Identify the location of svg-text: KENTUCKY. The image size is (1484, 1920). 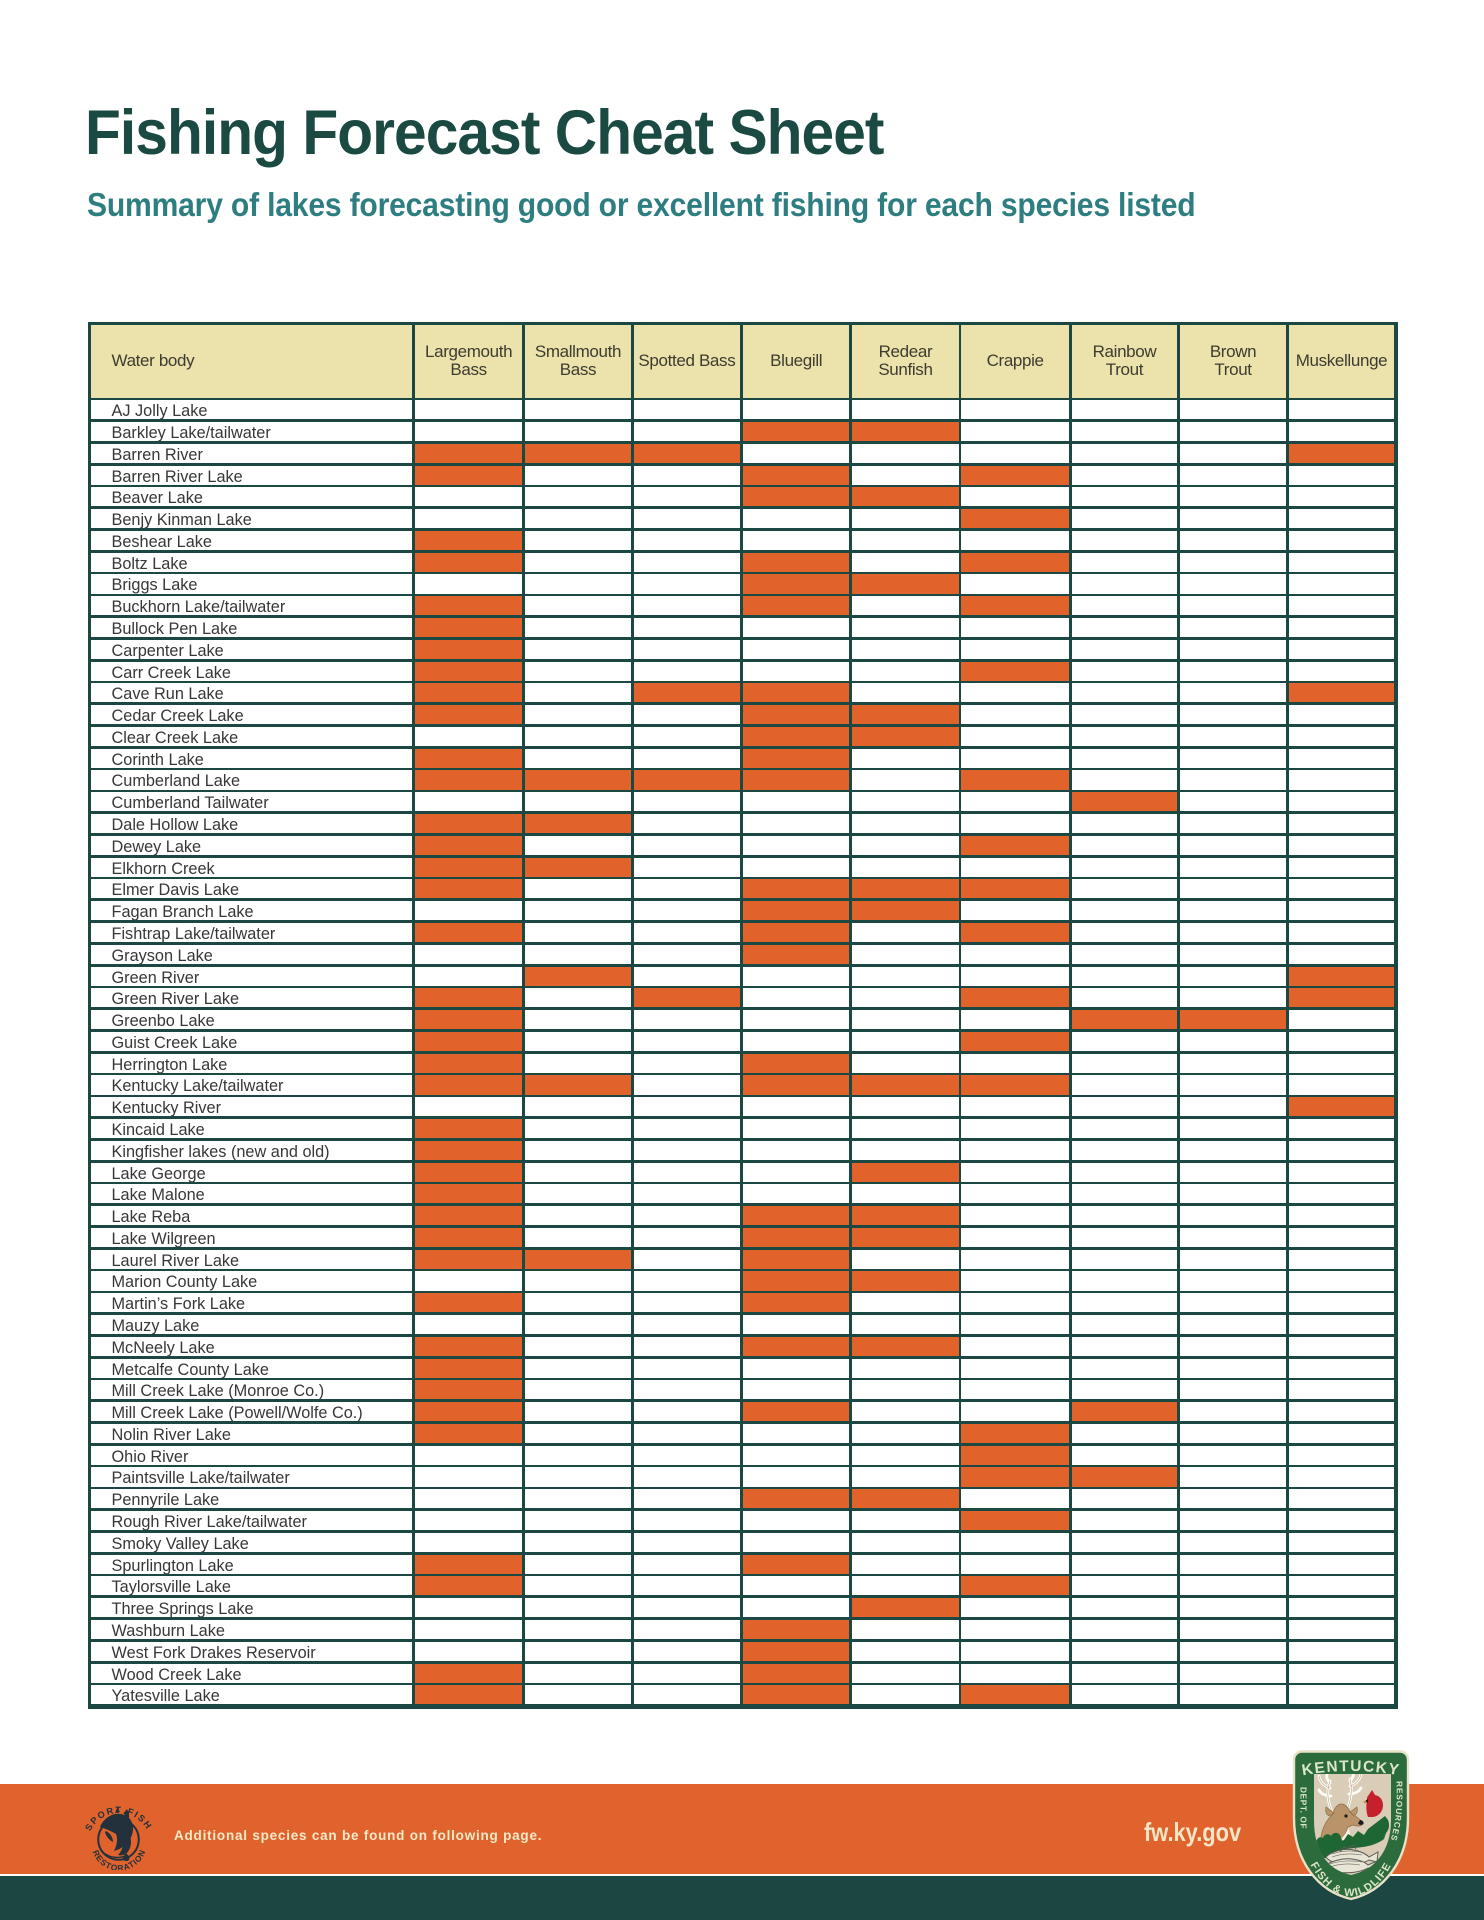
(1351, 1768).